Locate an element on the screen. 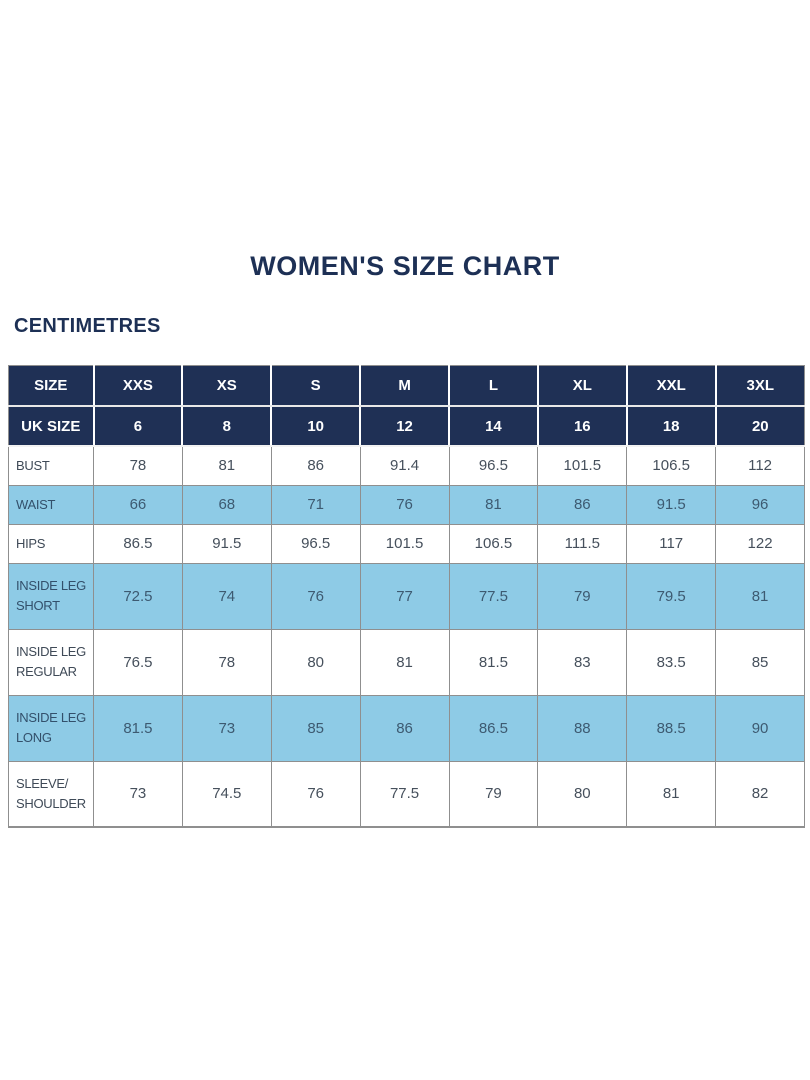 This screenshot has height=1080, width=810. column-header-m: M is located at coordinates (405, 386).